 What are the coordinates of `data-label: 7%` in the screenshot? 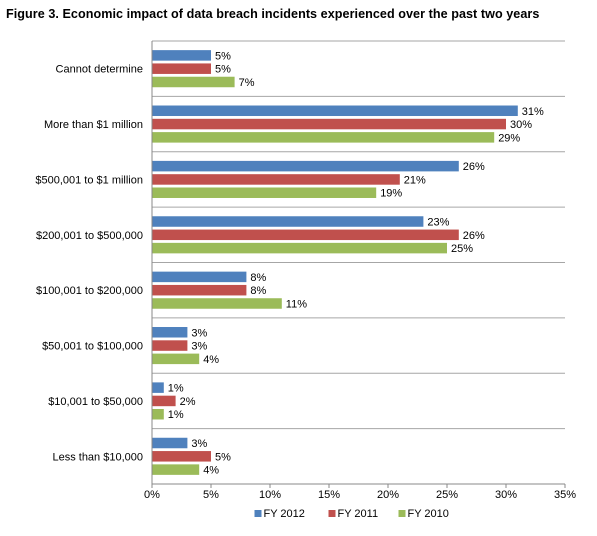 It's located at (247, 83).